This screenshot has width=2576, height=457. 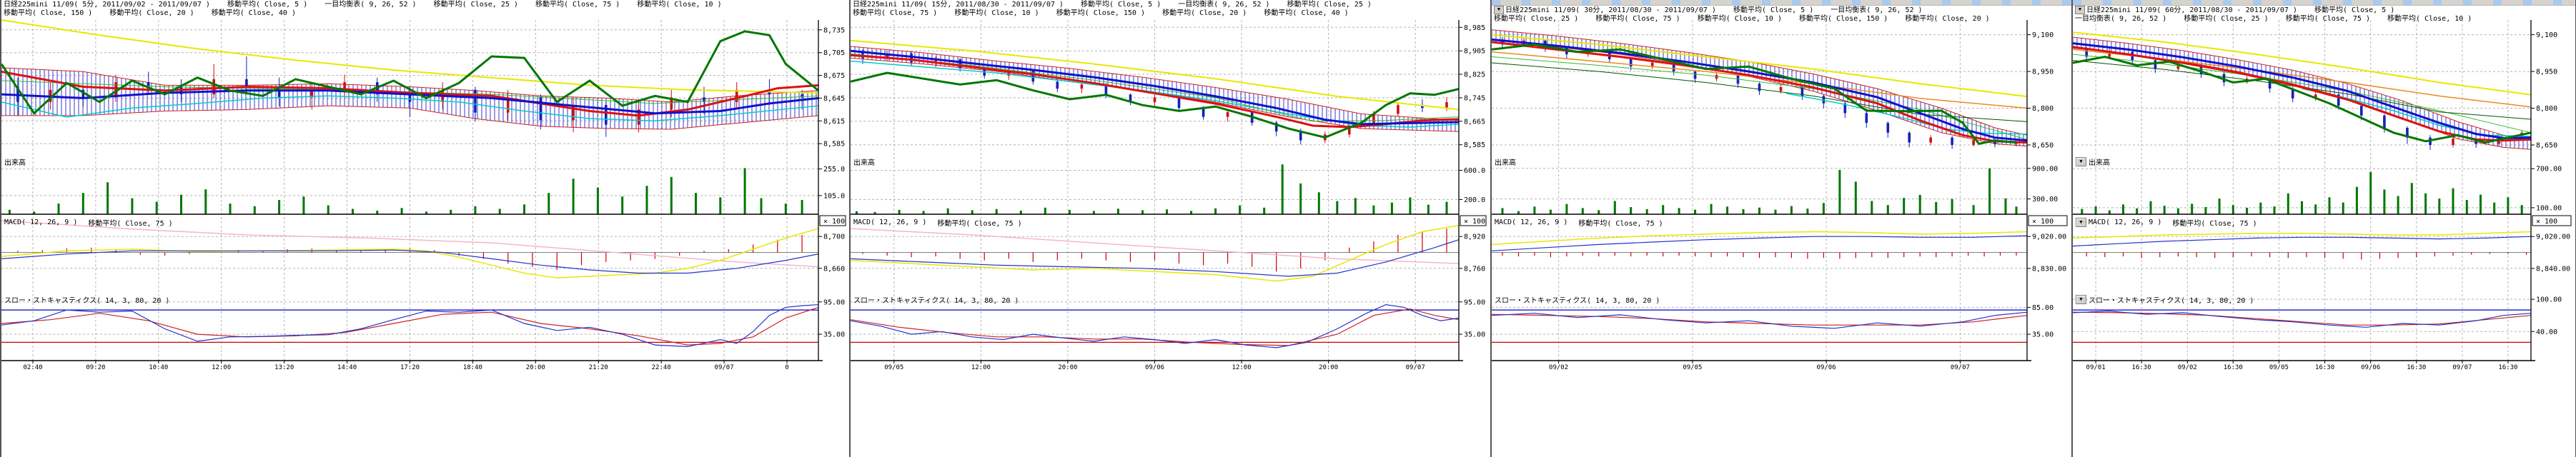 I want to click on macd-ma-overlay-label: 移動平均( Close, 75 ), so click(x=130, y=224).